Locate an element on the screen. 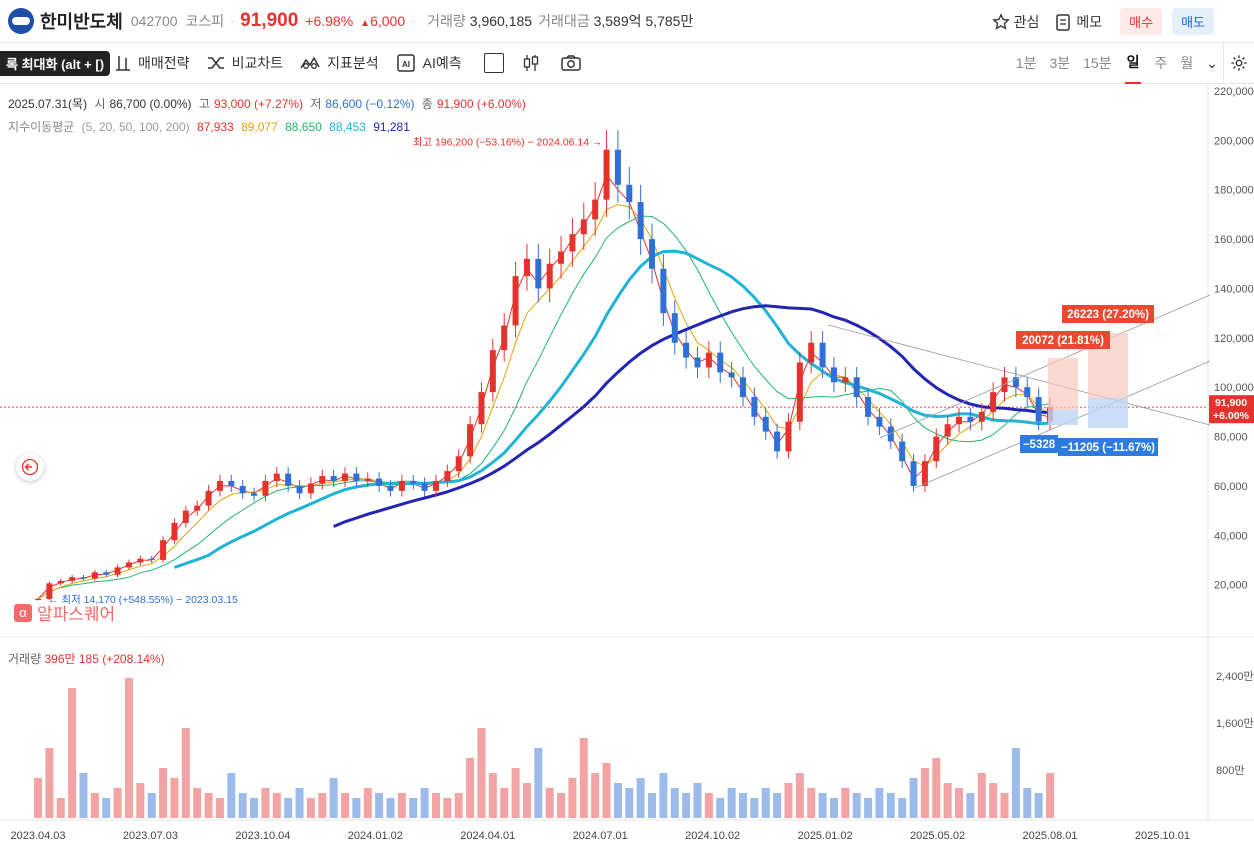 The image size is (1254, 853). chevron-down-icon: ⌄ is located at coordinates (1212, 62).